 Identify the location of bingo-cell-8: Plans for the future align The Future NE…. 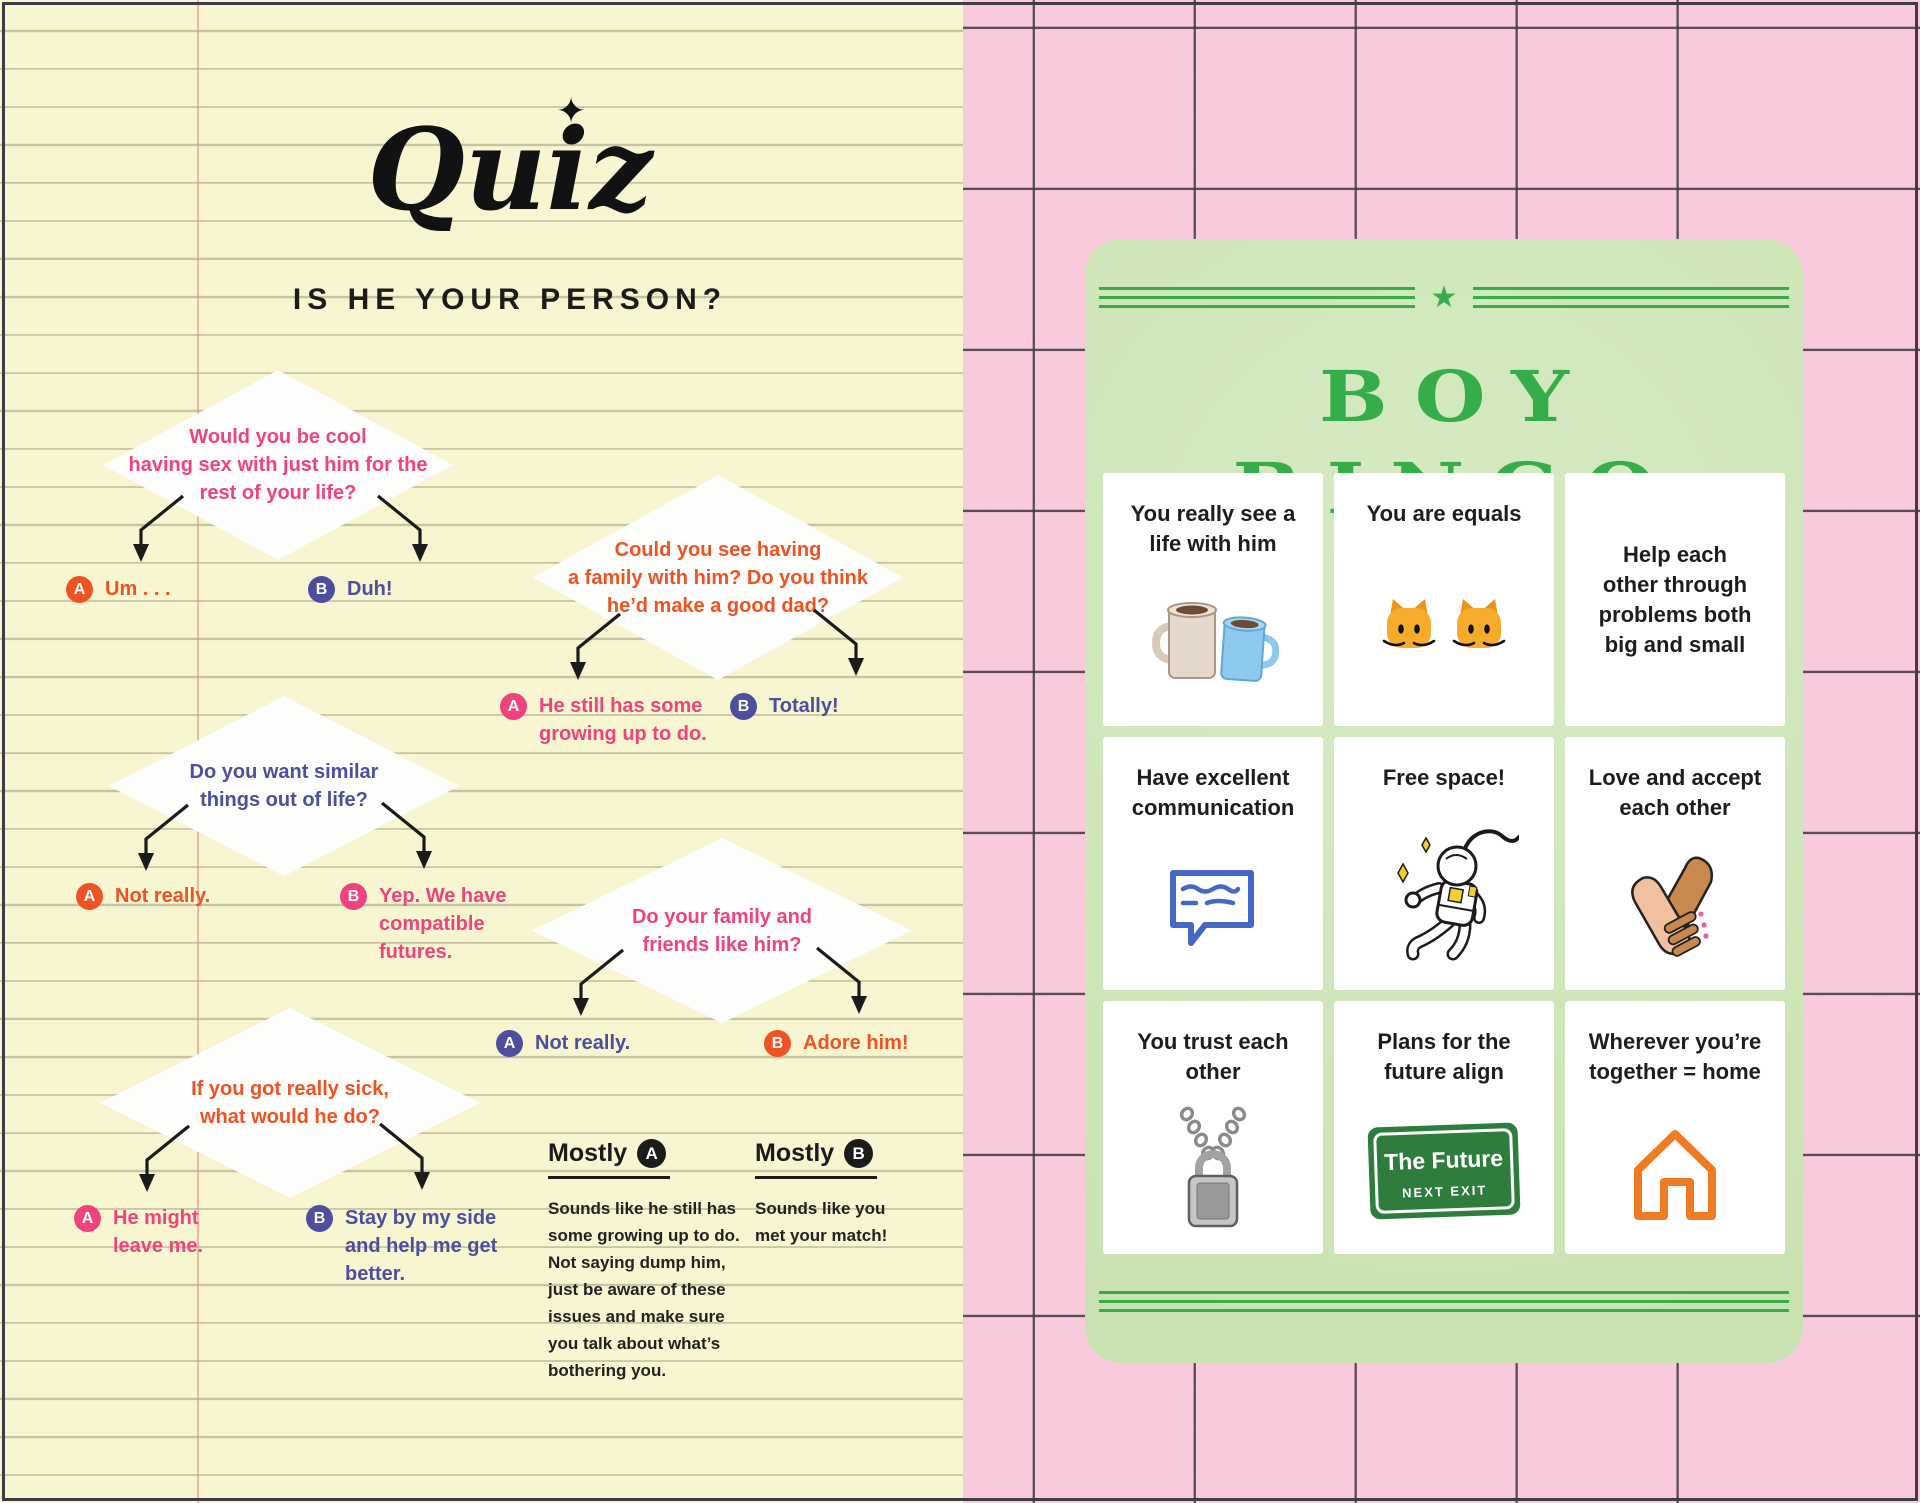
(1444, 1127).